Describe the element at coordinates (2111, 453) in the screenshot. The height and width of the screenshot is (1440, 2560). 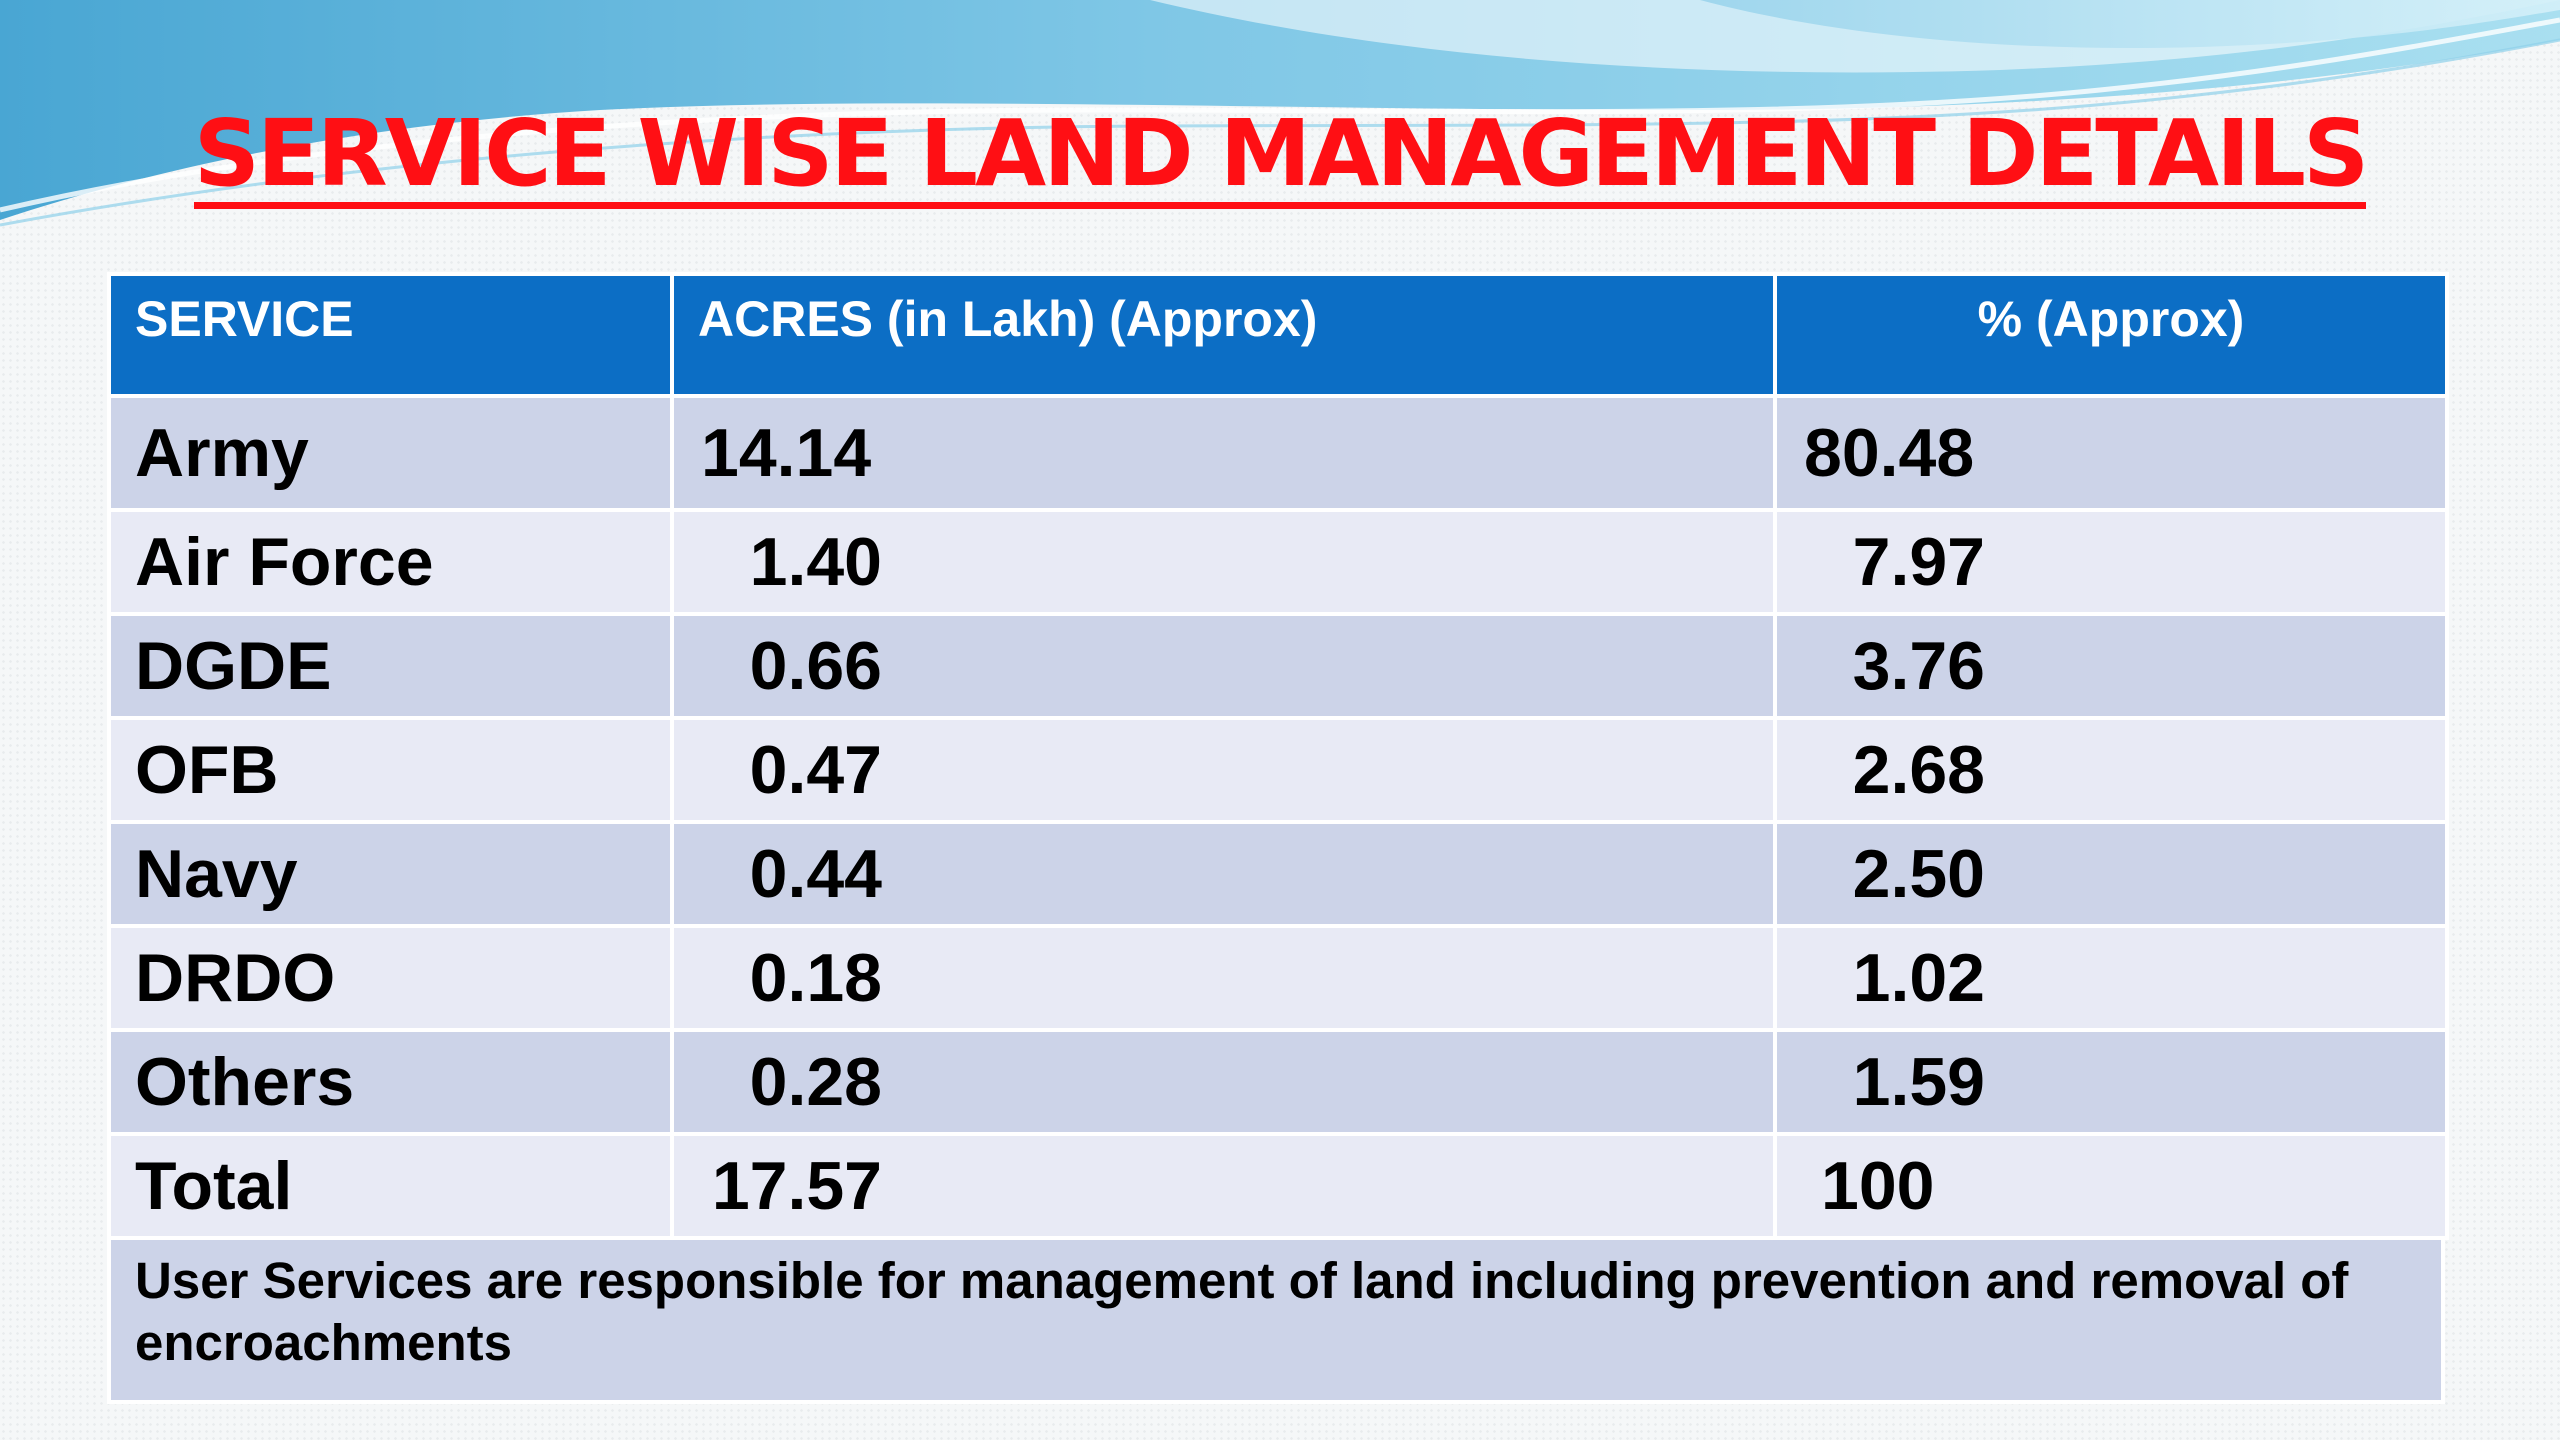
I see `percent-cell: 80.48` at that location.